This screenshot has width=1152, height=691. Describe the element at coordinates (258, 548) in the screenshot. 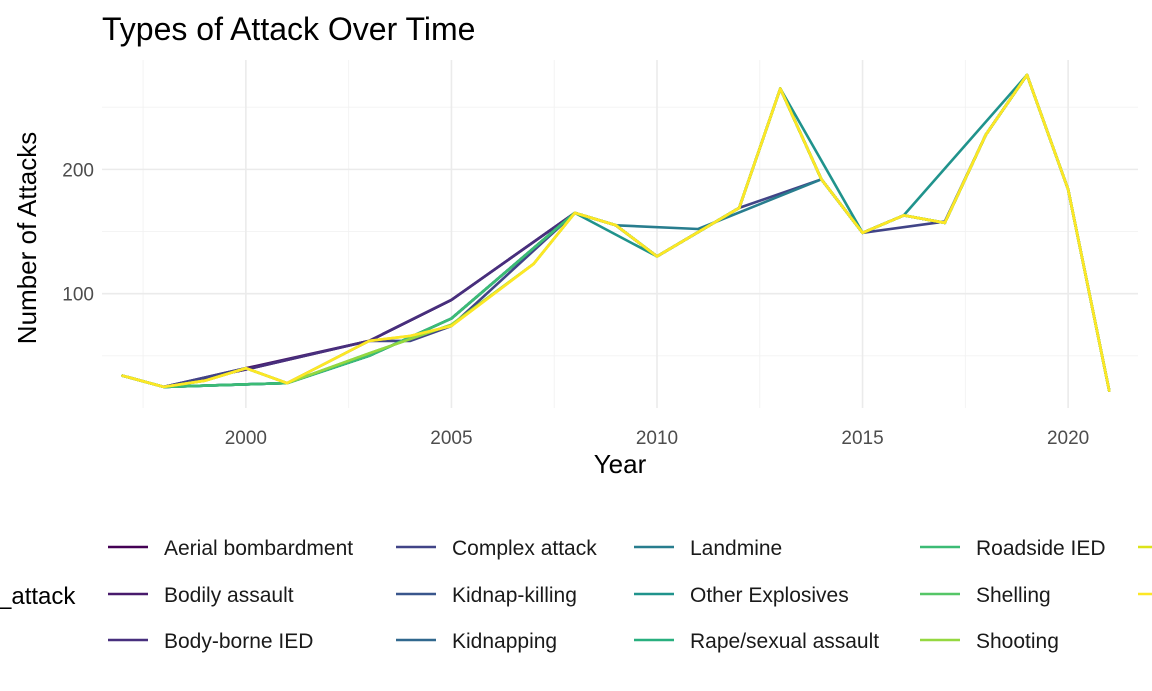

I see `legend-label: Aerial bombardment` at that location.